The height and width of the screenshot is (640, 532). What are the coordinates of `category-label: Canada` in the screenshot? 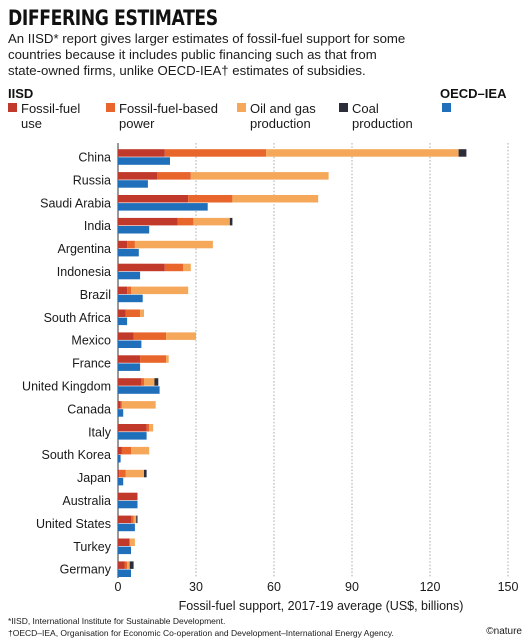 It's located at (89, 409).